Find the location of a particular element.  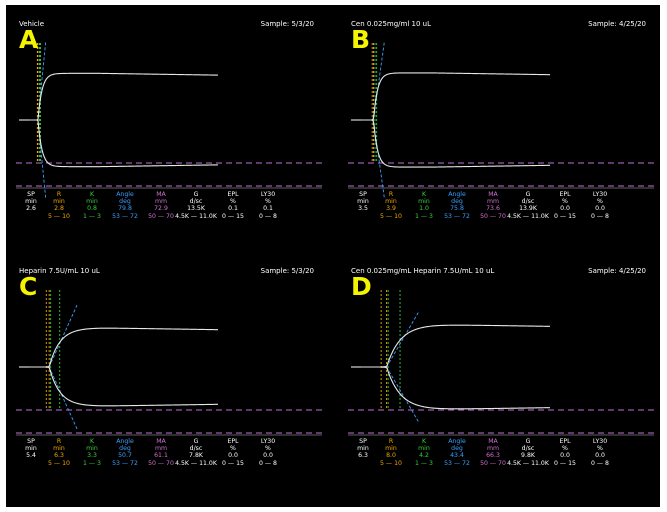

trace-upper is located at coordinates (456, 346).